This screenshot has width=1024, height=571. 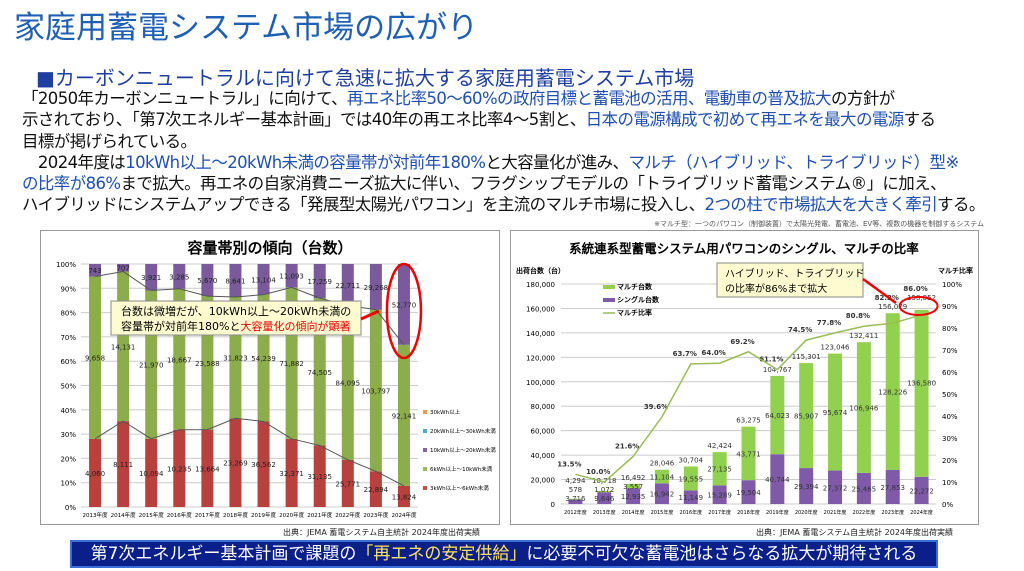 What do you see at coordinates (207, 469) in the screenshot?
I see `data-label: 13,664` at bounding box center [207, 469].